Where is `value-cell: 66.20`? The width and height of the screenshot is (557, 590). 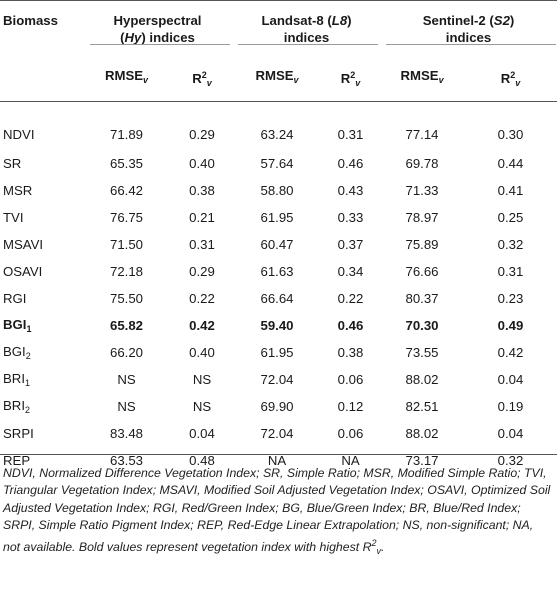 value-cell: 66.20 is located at coordinates (126, 352).